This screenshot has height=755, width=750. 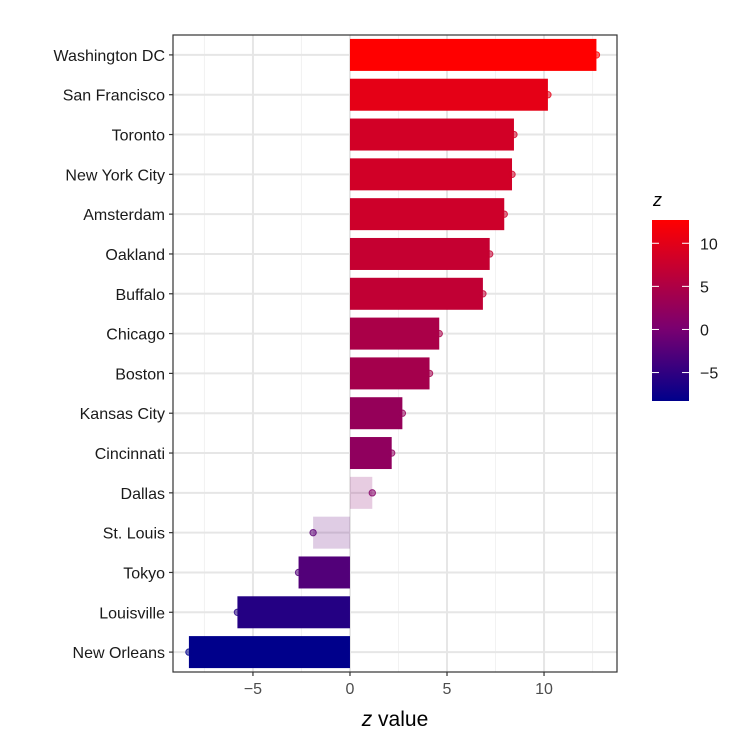 I want to click on legend-title: z, so click(x=657, y=200).